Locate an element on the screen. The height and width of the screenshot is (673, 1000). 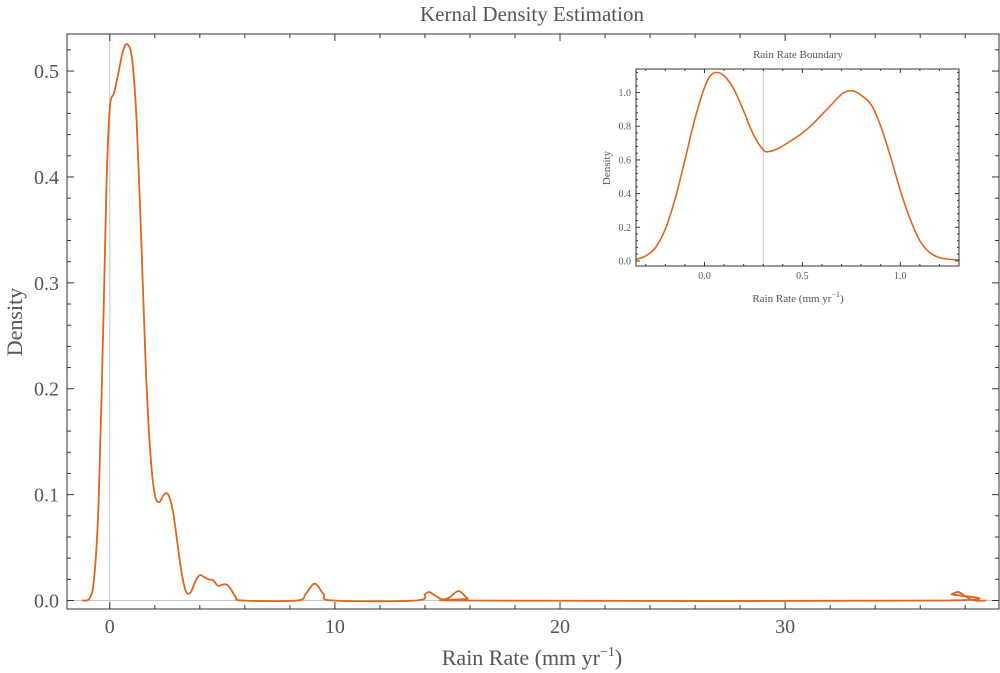
main-x-axis-label-sup: −1 is located at coordinates (607, 652).